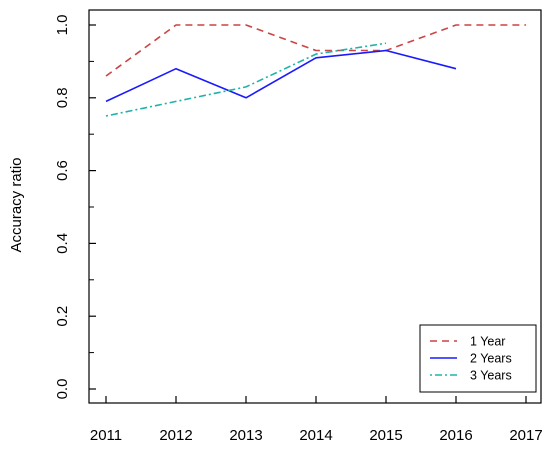 The image size is (550, 449). What do you see at coordinates (175, 435) in the screenshot?
I see `x-tick-label: 2012` at bounding box center [175, 435].